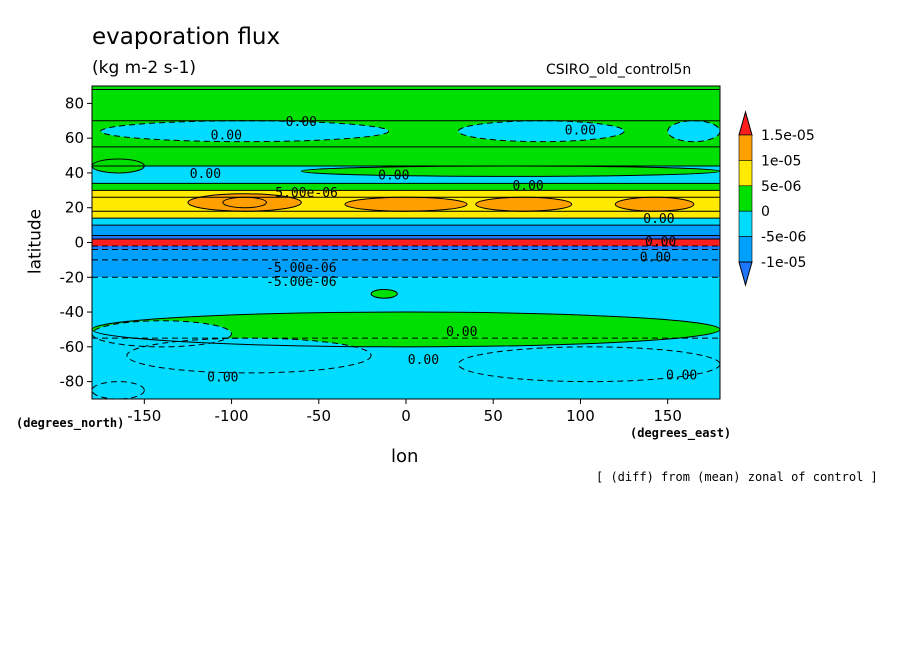 This screenshot has width=904, height=654. What do you see at coordinates (788, 136) in the screenshot?
I see `colorbar-tick-label: 1.5e-05` at bounding box center [788, 136].